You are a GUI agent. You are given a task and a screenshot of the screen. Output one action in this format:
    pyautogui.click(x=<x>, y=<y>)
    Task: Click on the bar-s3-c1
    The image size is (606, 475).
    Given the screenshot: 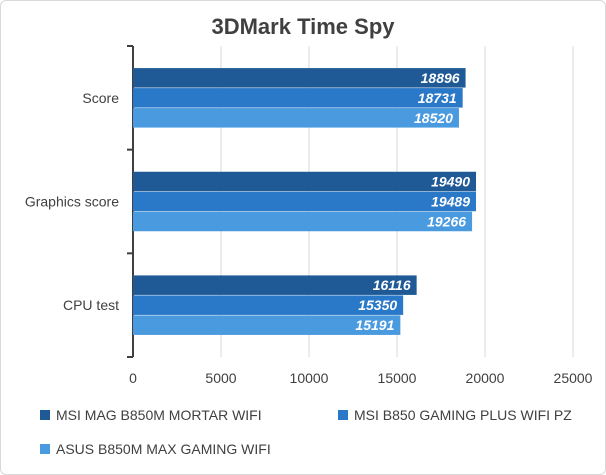 What is the action you would take?
    pyautogui.click(x=303, y=221)
    